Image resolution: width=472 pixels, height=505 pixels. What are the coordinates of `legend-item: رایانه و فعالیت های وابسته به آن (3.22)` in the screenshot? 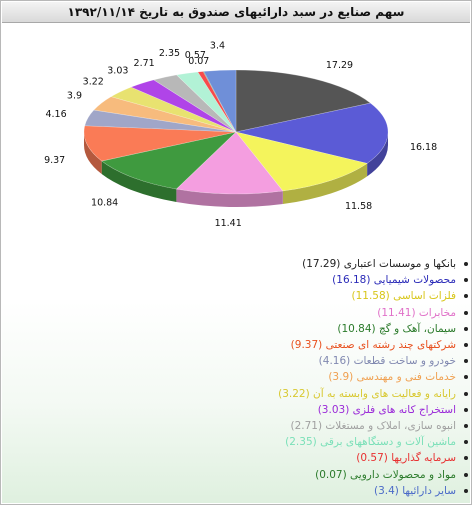 It's located at (323, 394).